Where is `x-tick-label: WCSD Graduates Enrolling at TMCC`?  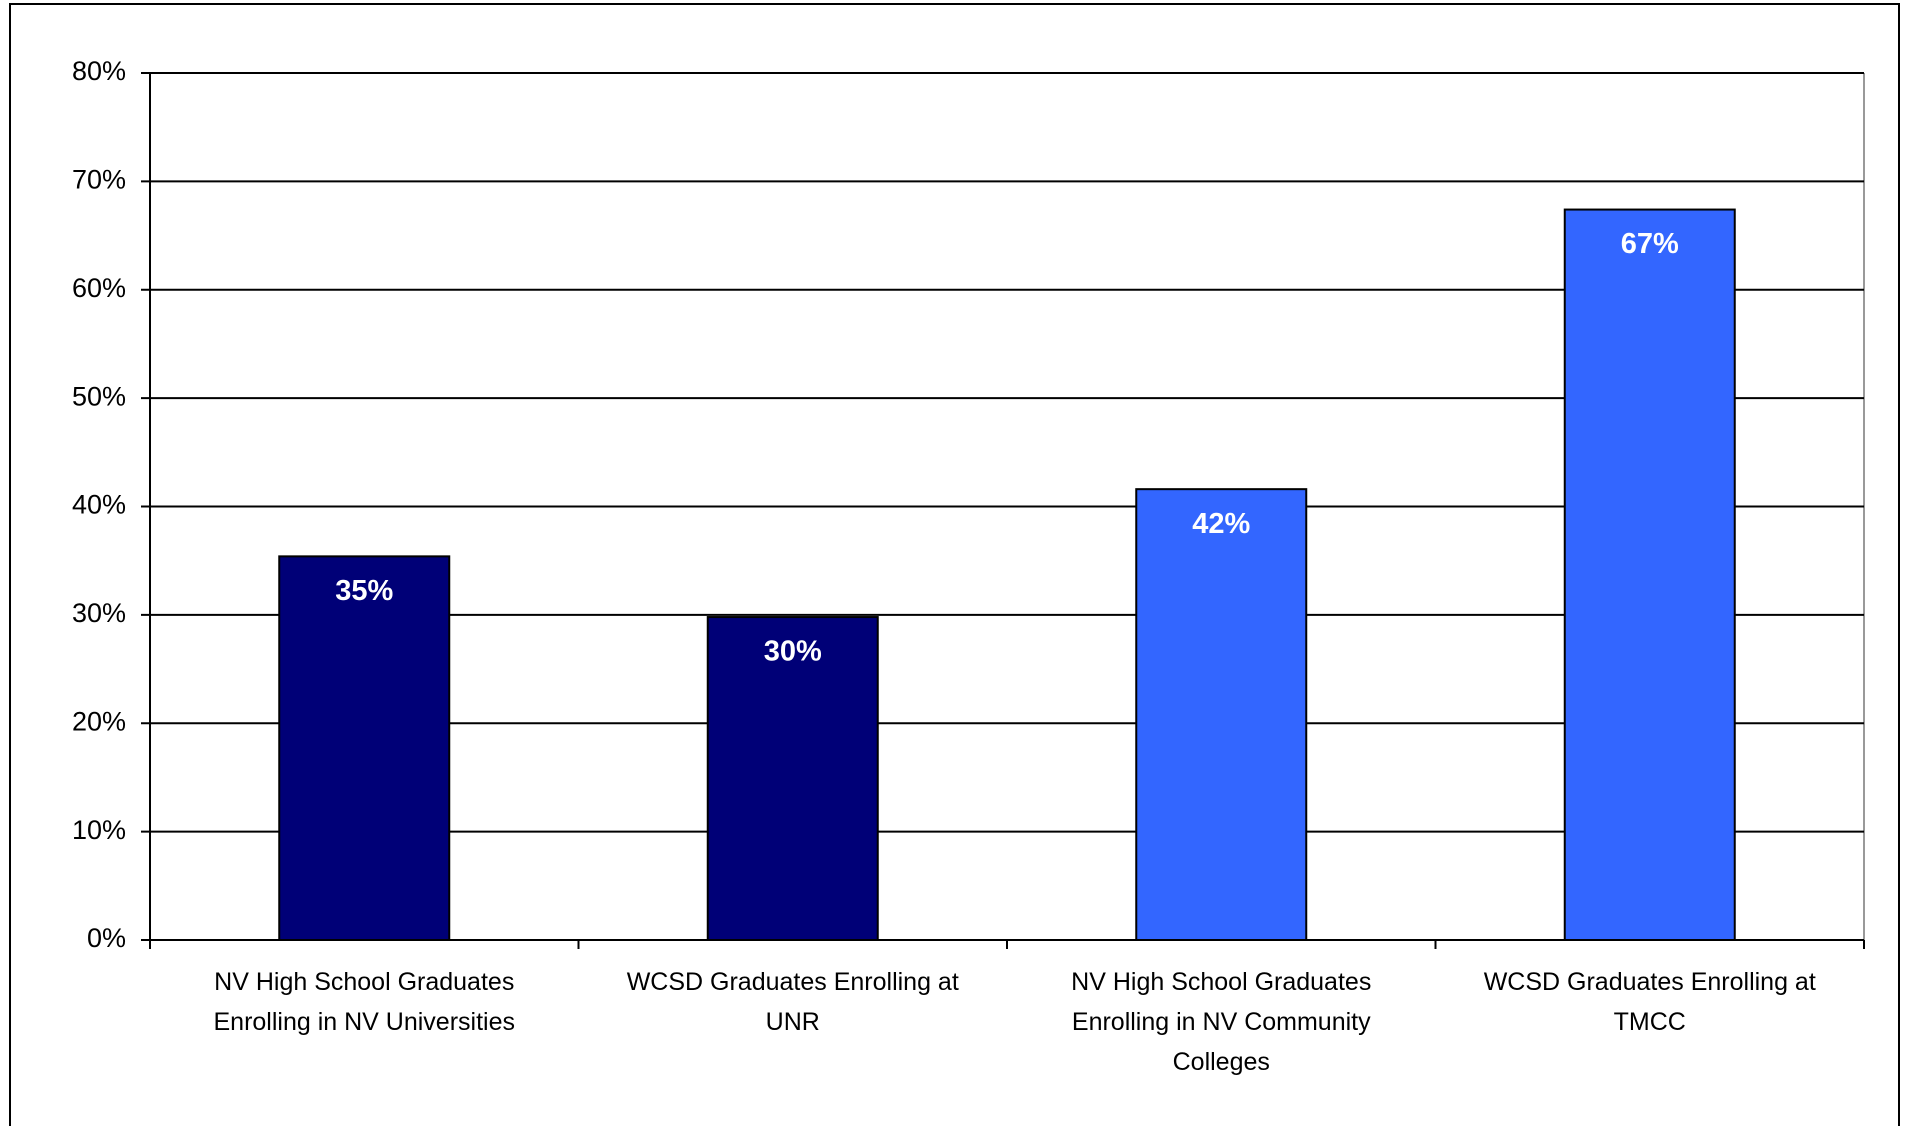
x-tick-label: WCSD Graduates Enrolling at TMCC is located at coordinates (1649, 1002).